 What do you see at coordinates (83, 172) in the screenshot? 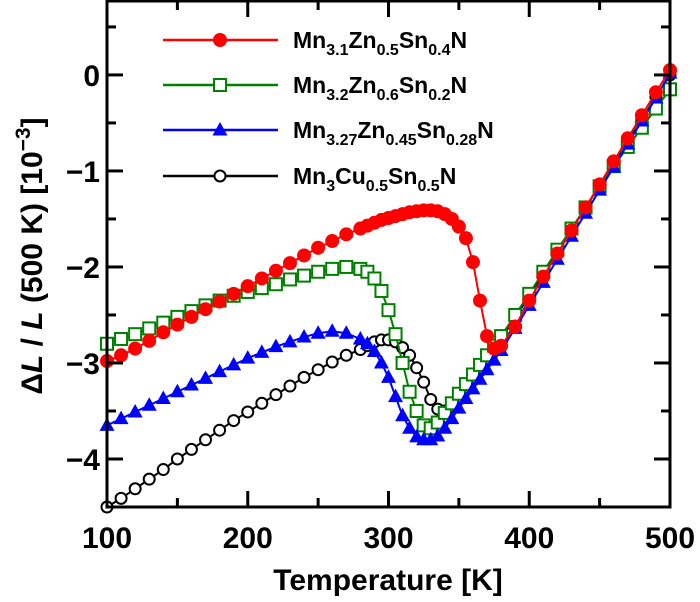
I see `y-tick-label: −1` at bounding box center [83, 172].